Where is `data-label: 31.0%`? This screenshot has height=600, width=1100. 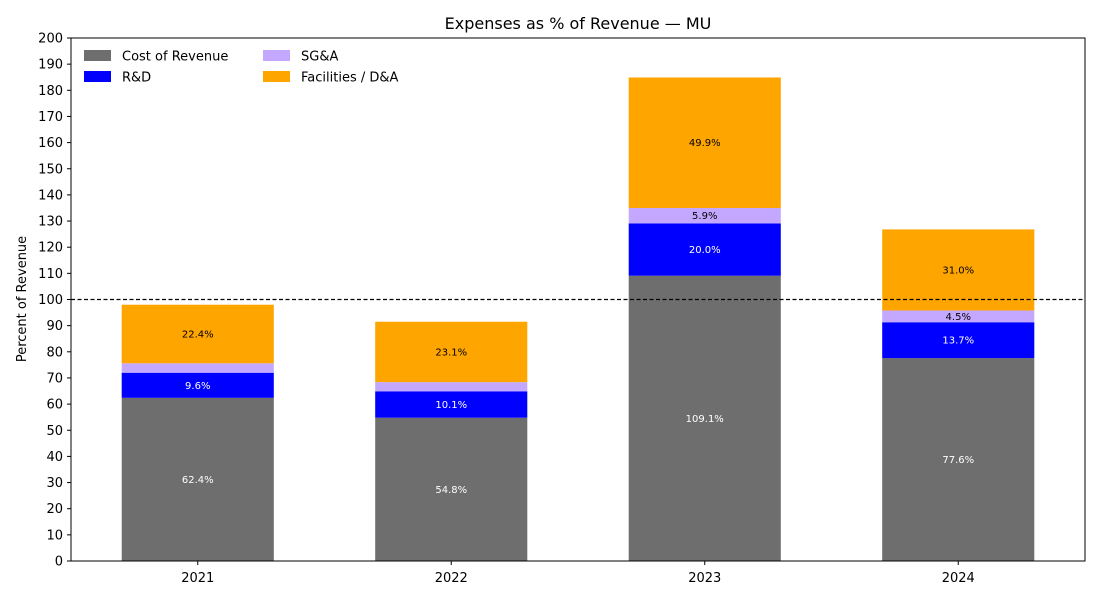 data-label: 31.0% is located at coordinates (958, 270).